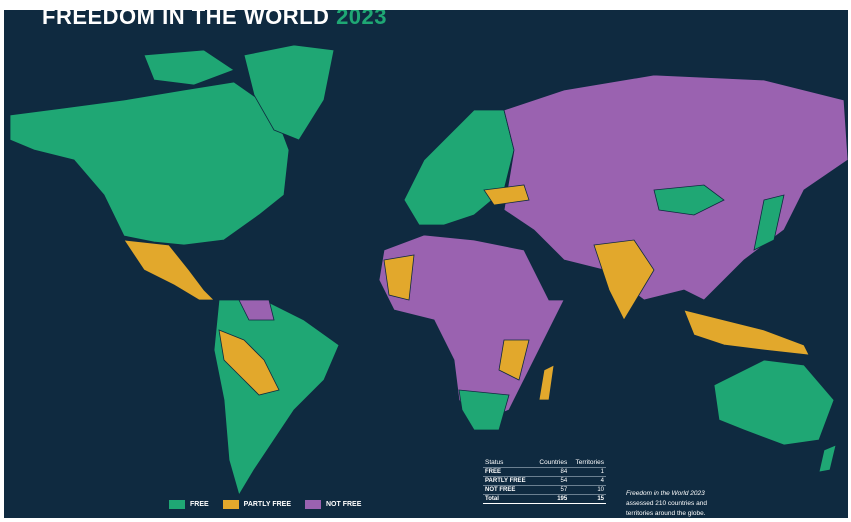 This screenshot has height=522, width=851. What do you see at coordinates (827, 458) in the screenshot?
I see `new-zealand` at bounding box center [827, 458].